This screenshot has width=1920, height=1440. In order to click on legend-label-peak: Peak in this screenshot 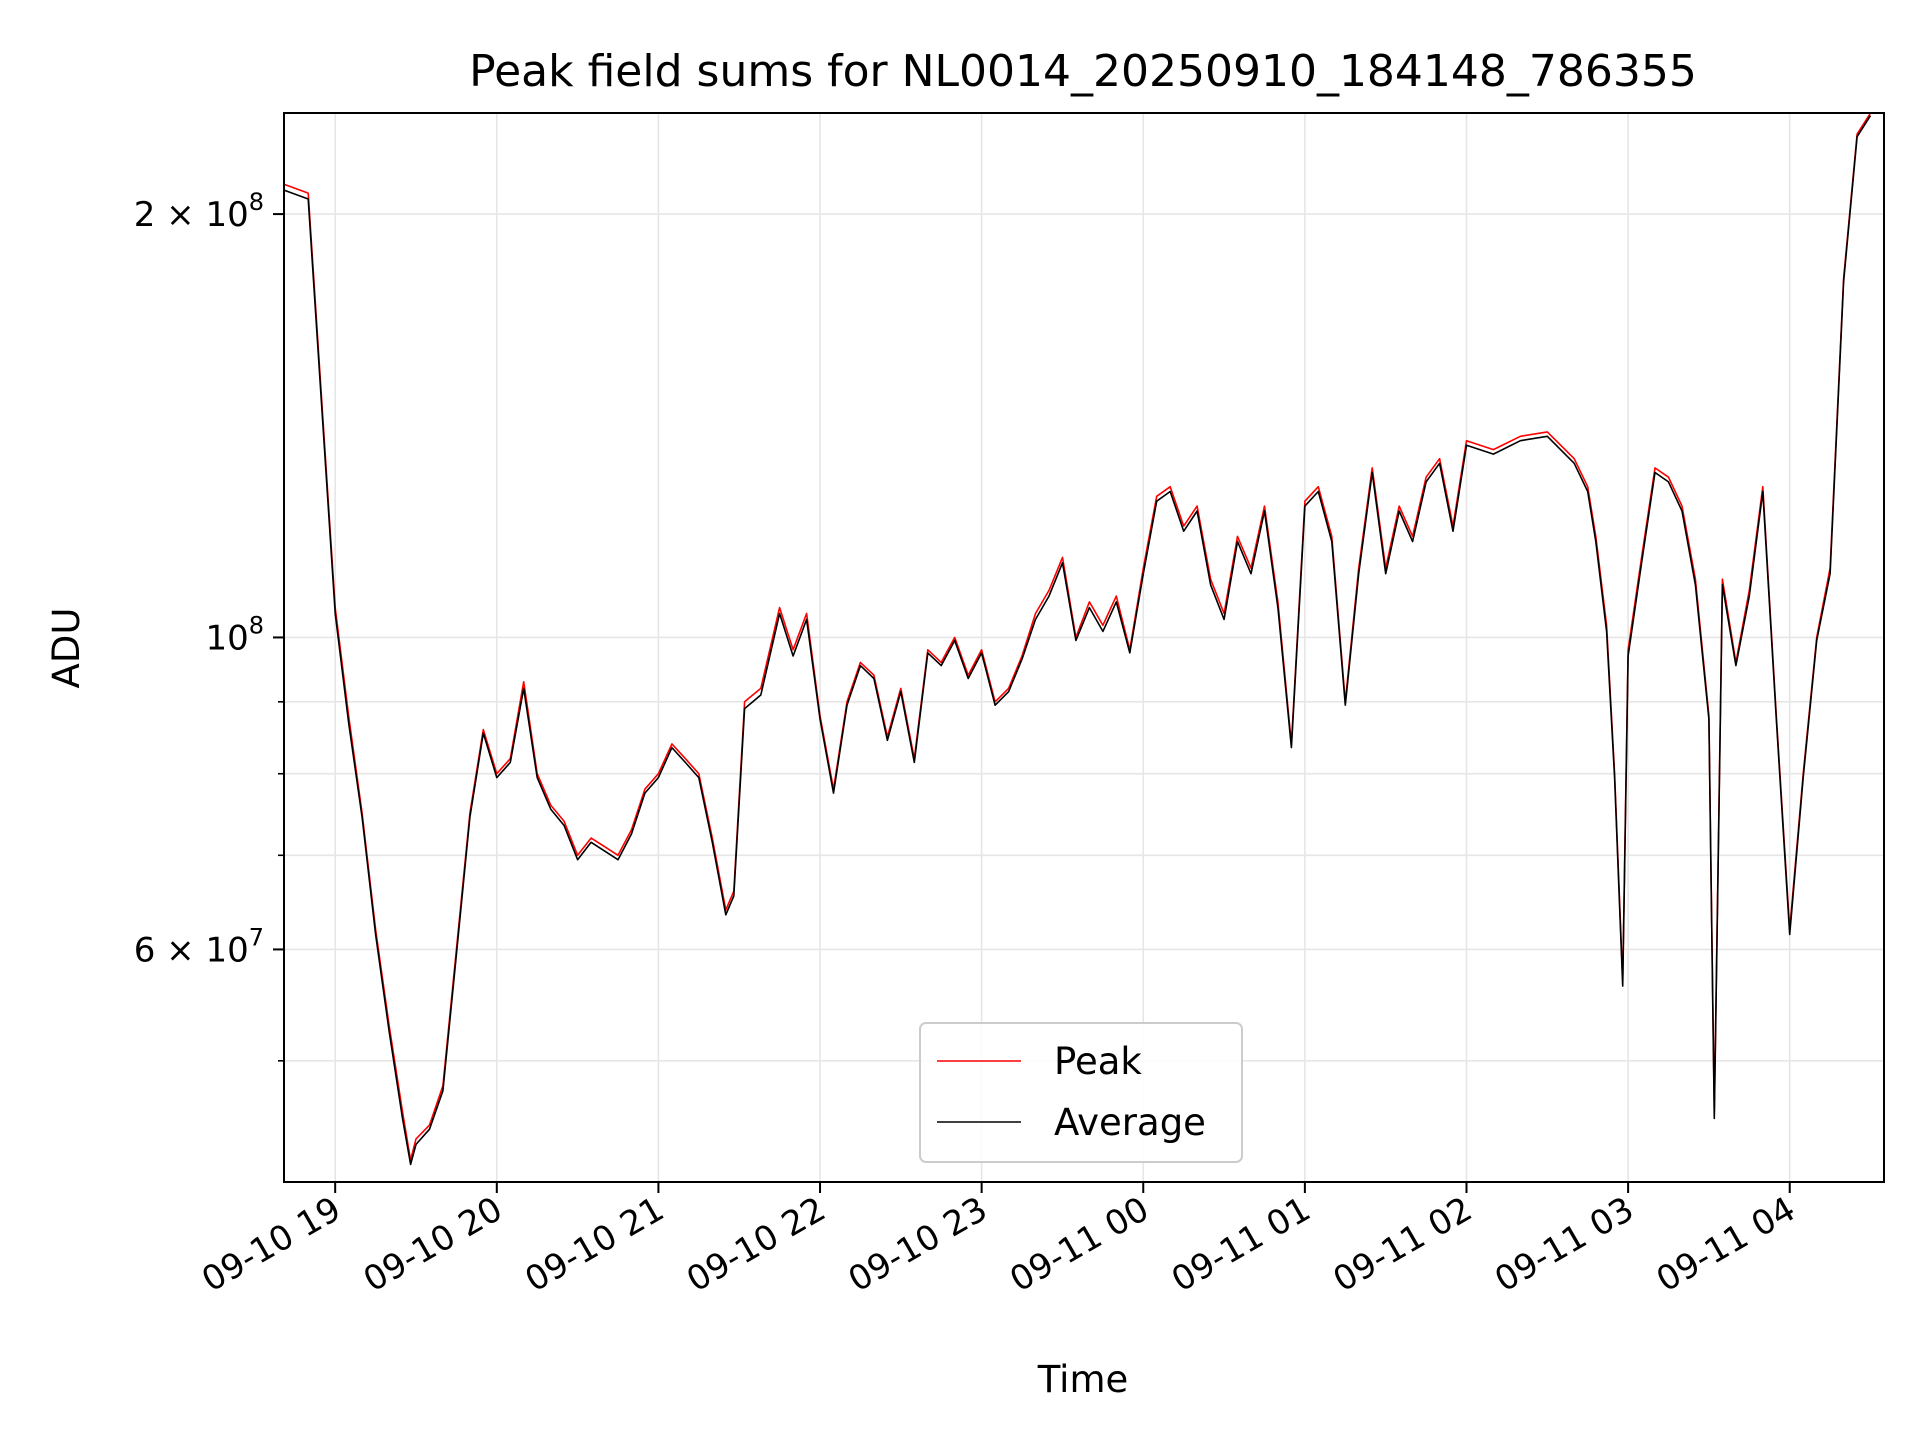, I will do `click(1098, 1061)`.